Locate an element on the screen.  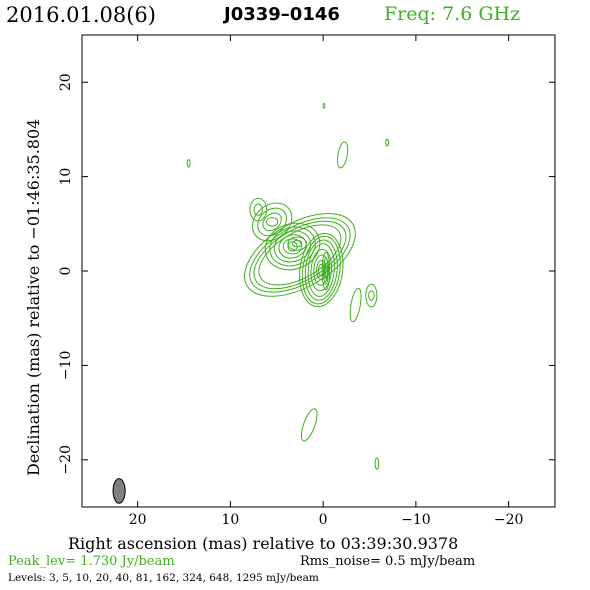
contour-jet-mid is located at coordinates (292, 246).